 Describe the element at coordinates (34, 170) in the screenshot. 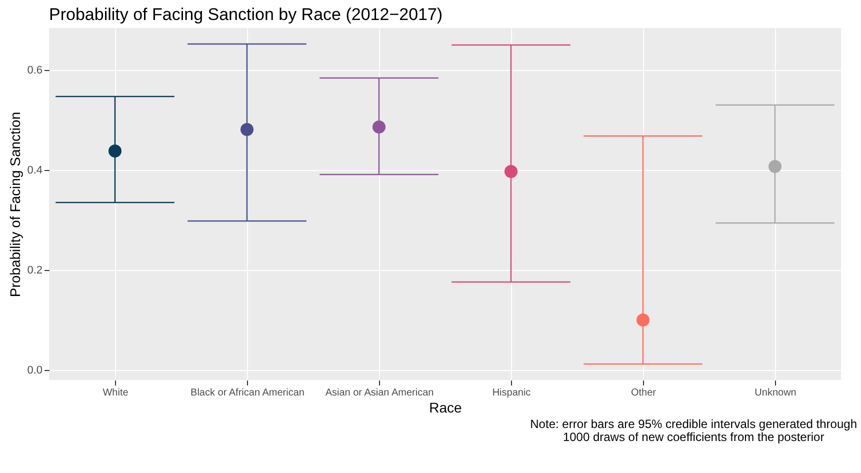

I see `y-tick-label: 0.4` at that location.